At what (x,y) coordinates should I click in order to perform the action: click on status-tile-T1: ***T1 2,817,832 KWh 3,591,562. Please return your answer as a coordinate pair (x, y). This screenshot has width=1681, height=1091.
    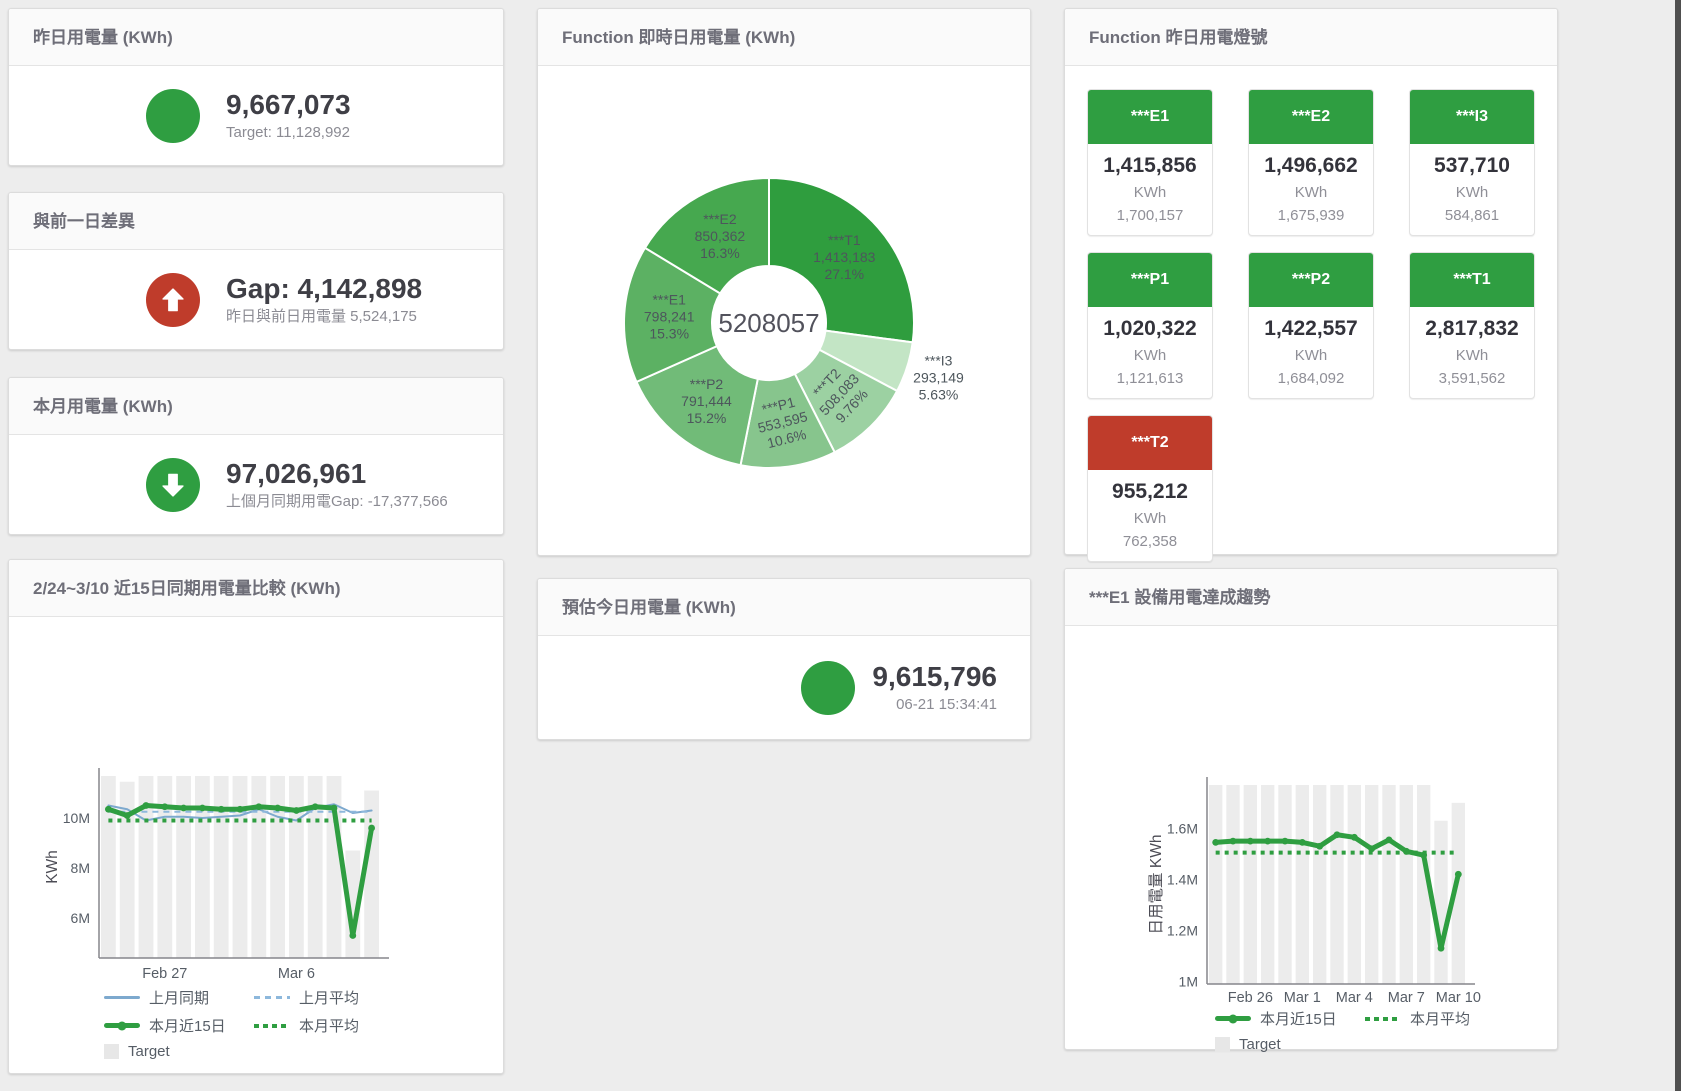
    Looking at the image, I should click on (1472, 325).